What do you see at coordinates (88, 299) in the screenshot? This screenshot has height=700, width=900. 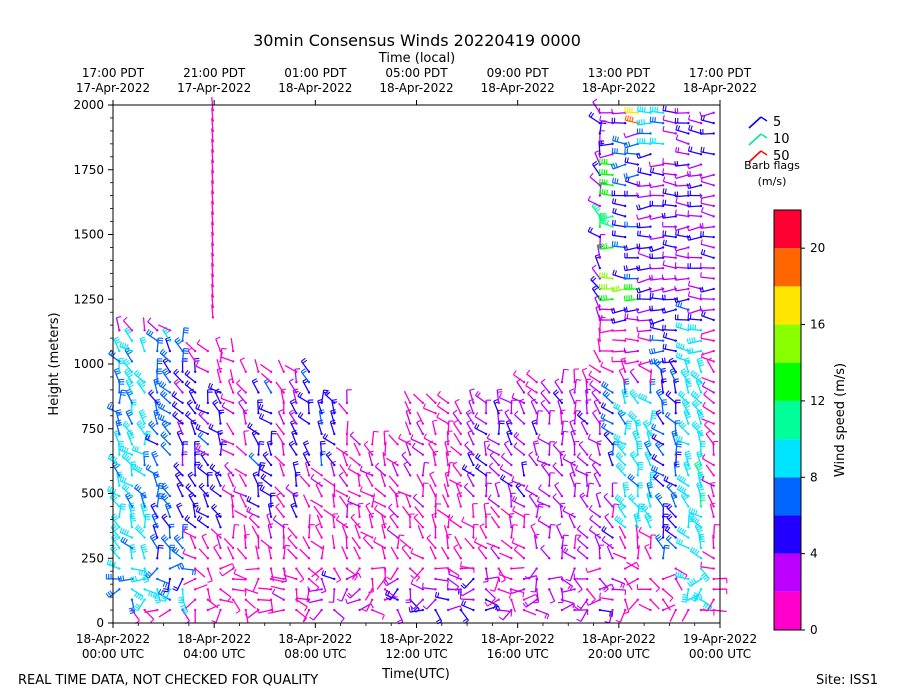 I see `y-tick-label: 1250` at bounding box center [88, 299].